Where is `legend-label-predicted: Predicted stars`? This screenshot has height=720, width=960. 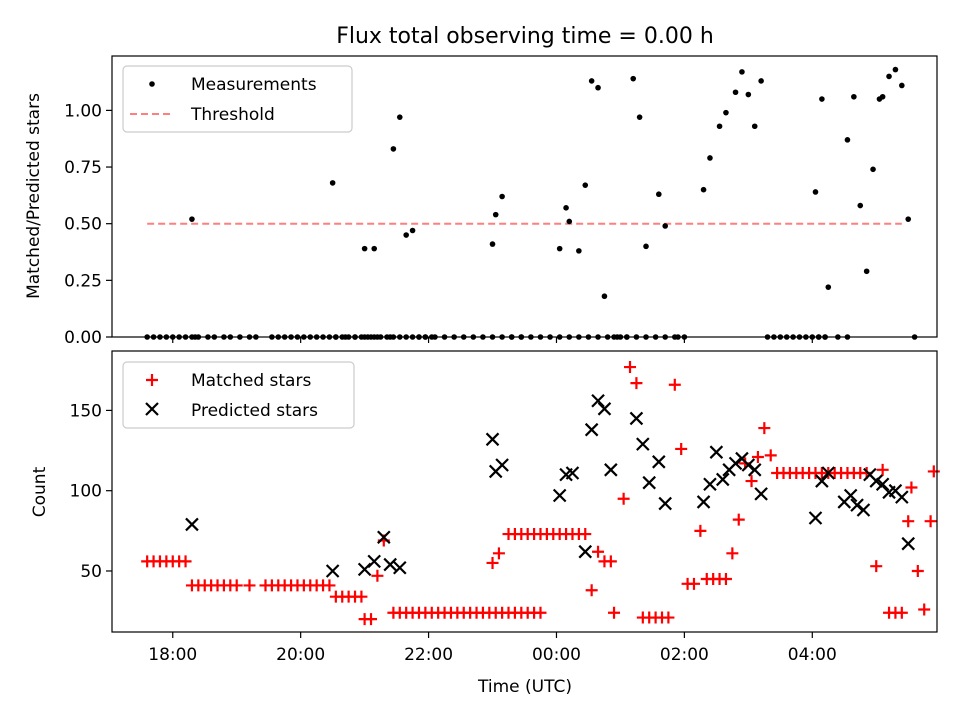 legend-label-predicted: Predicted stars is located at coordinates (254, 411).